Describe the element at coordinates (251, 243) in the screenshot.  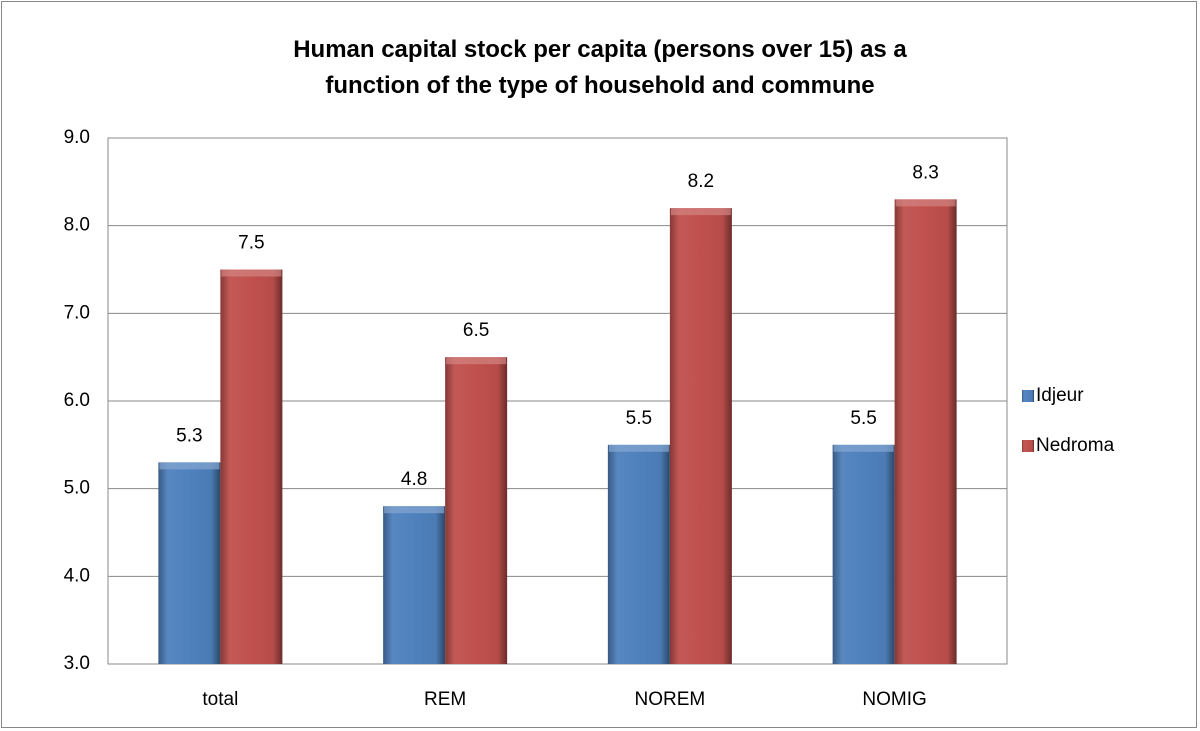
I see `data-label: 7.5` at that location.